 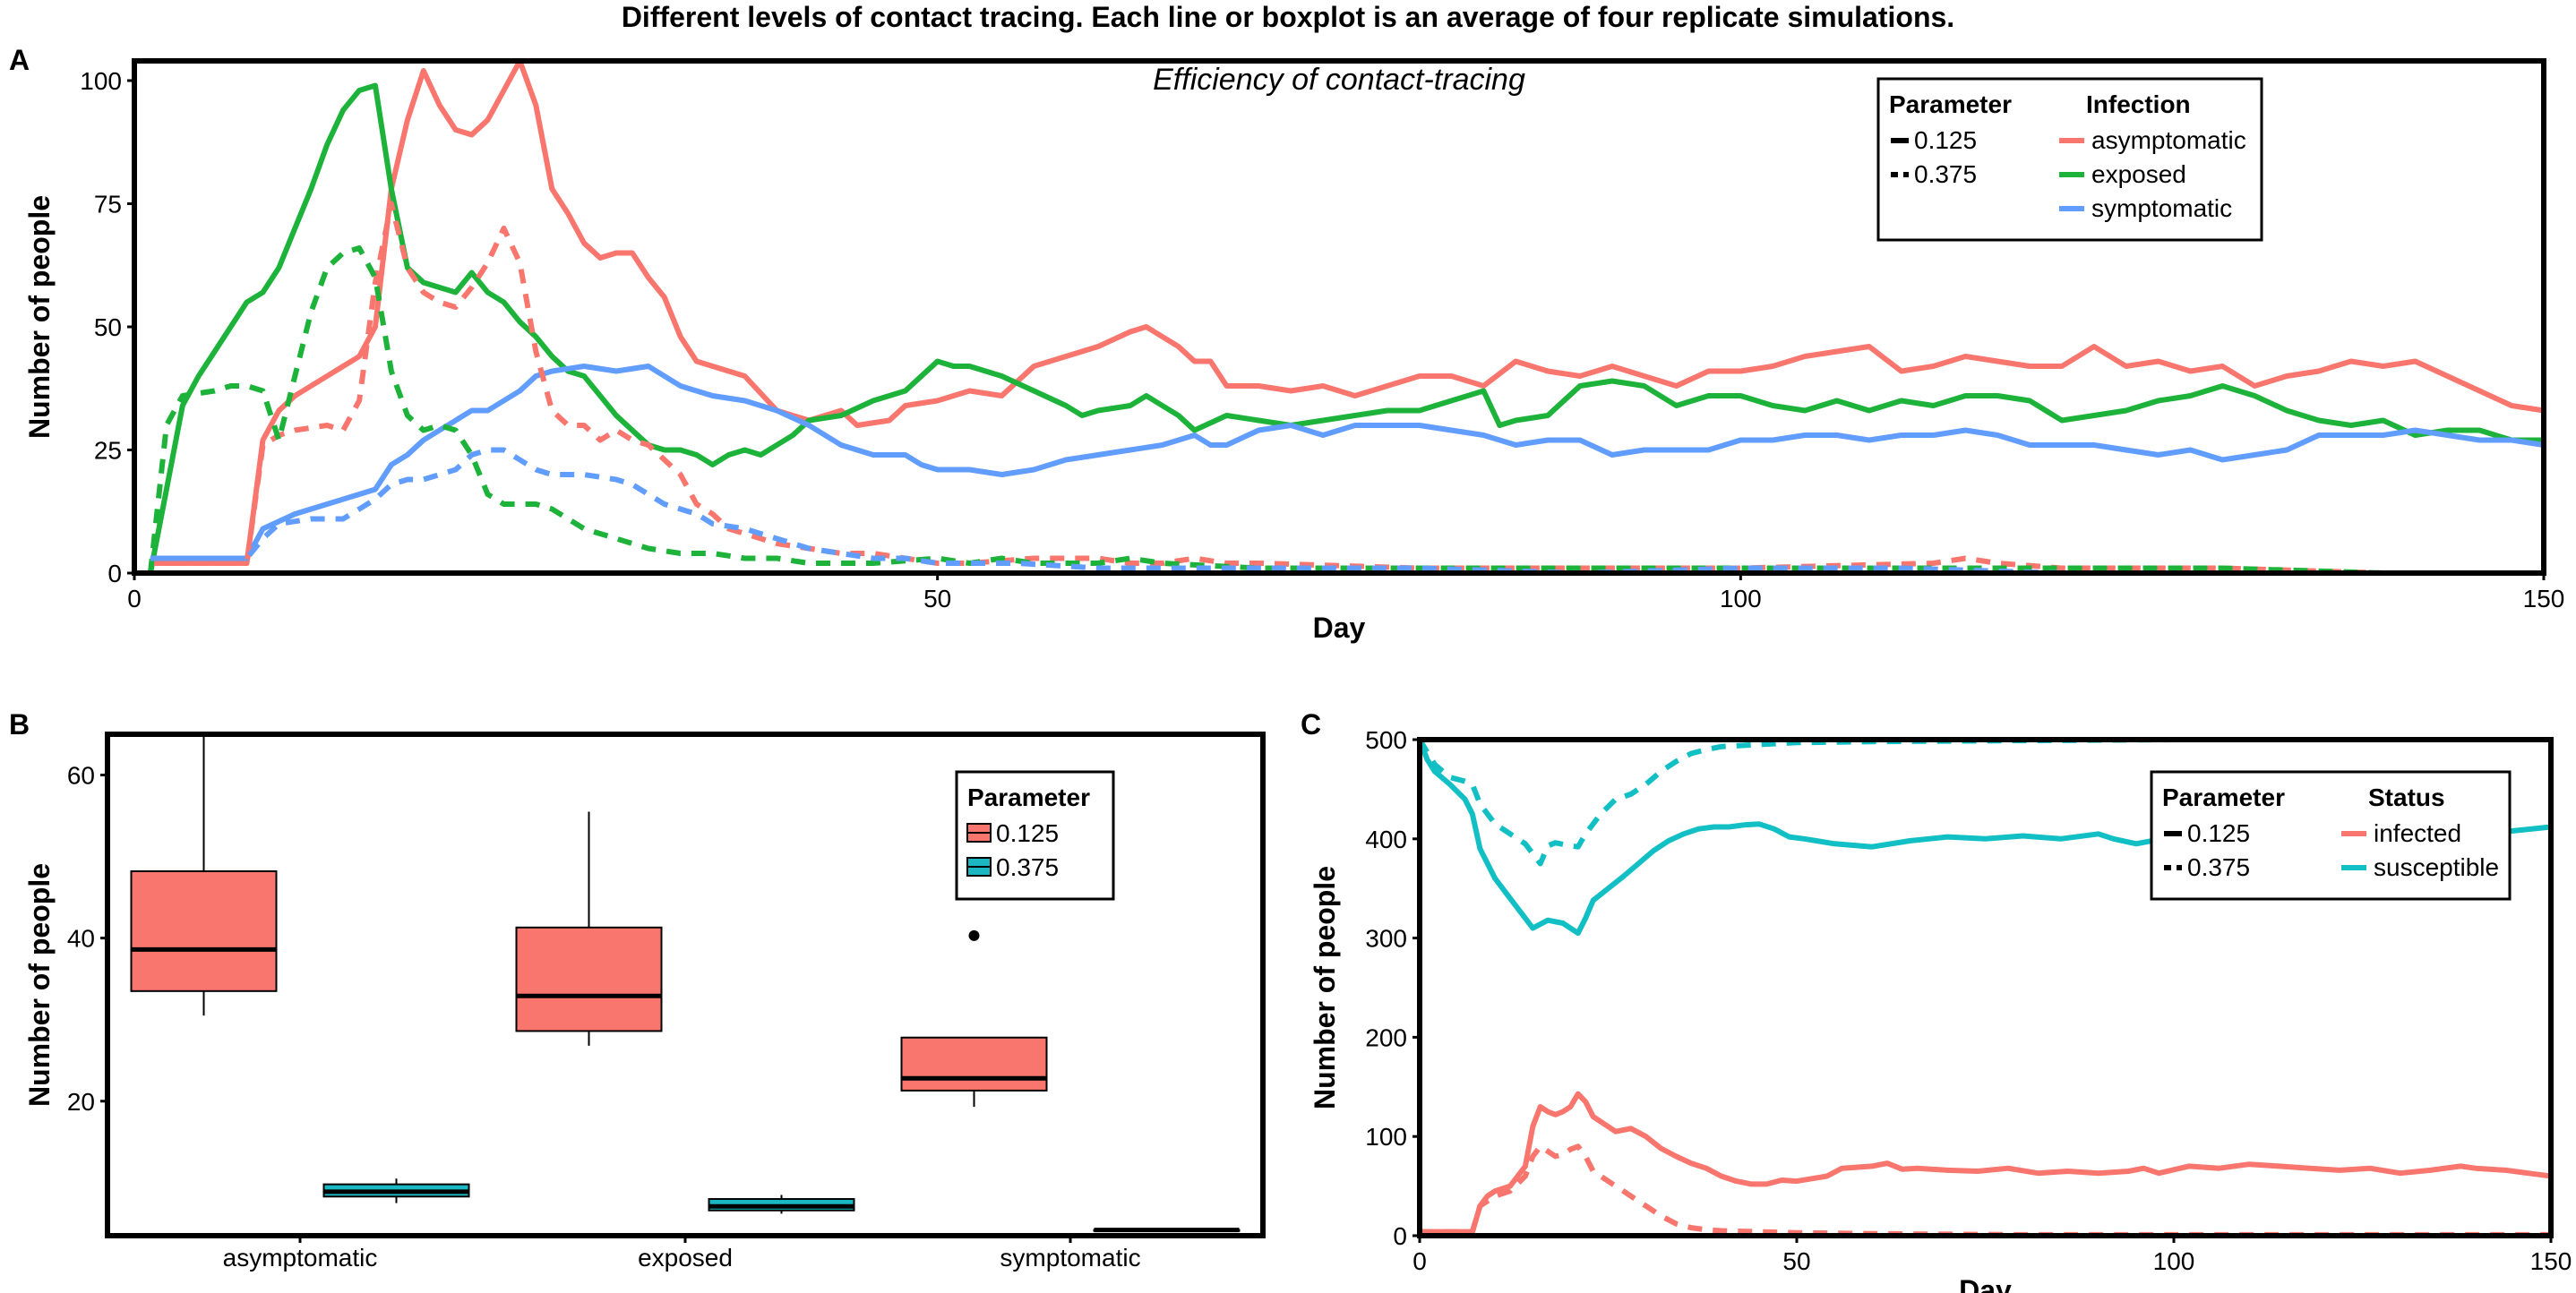 What do you see at coordinates (81, 1102) in the screenshot?
I see `y-tick-label: 20` at bounding box center [81, 1102].